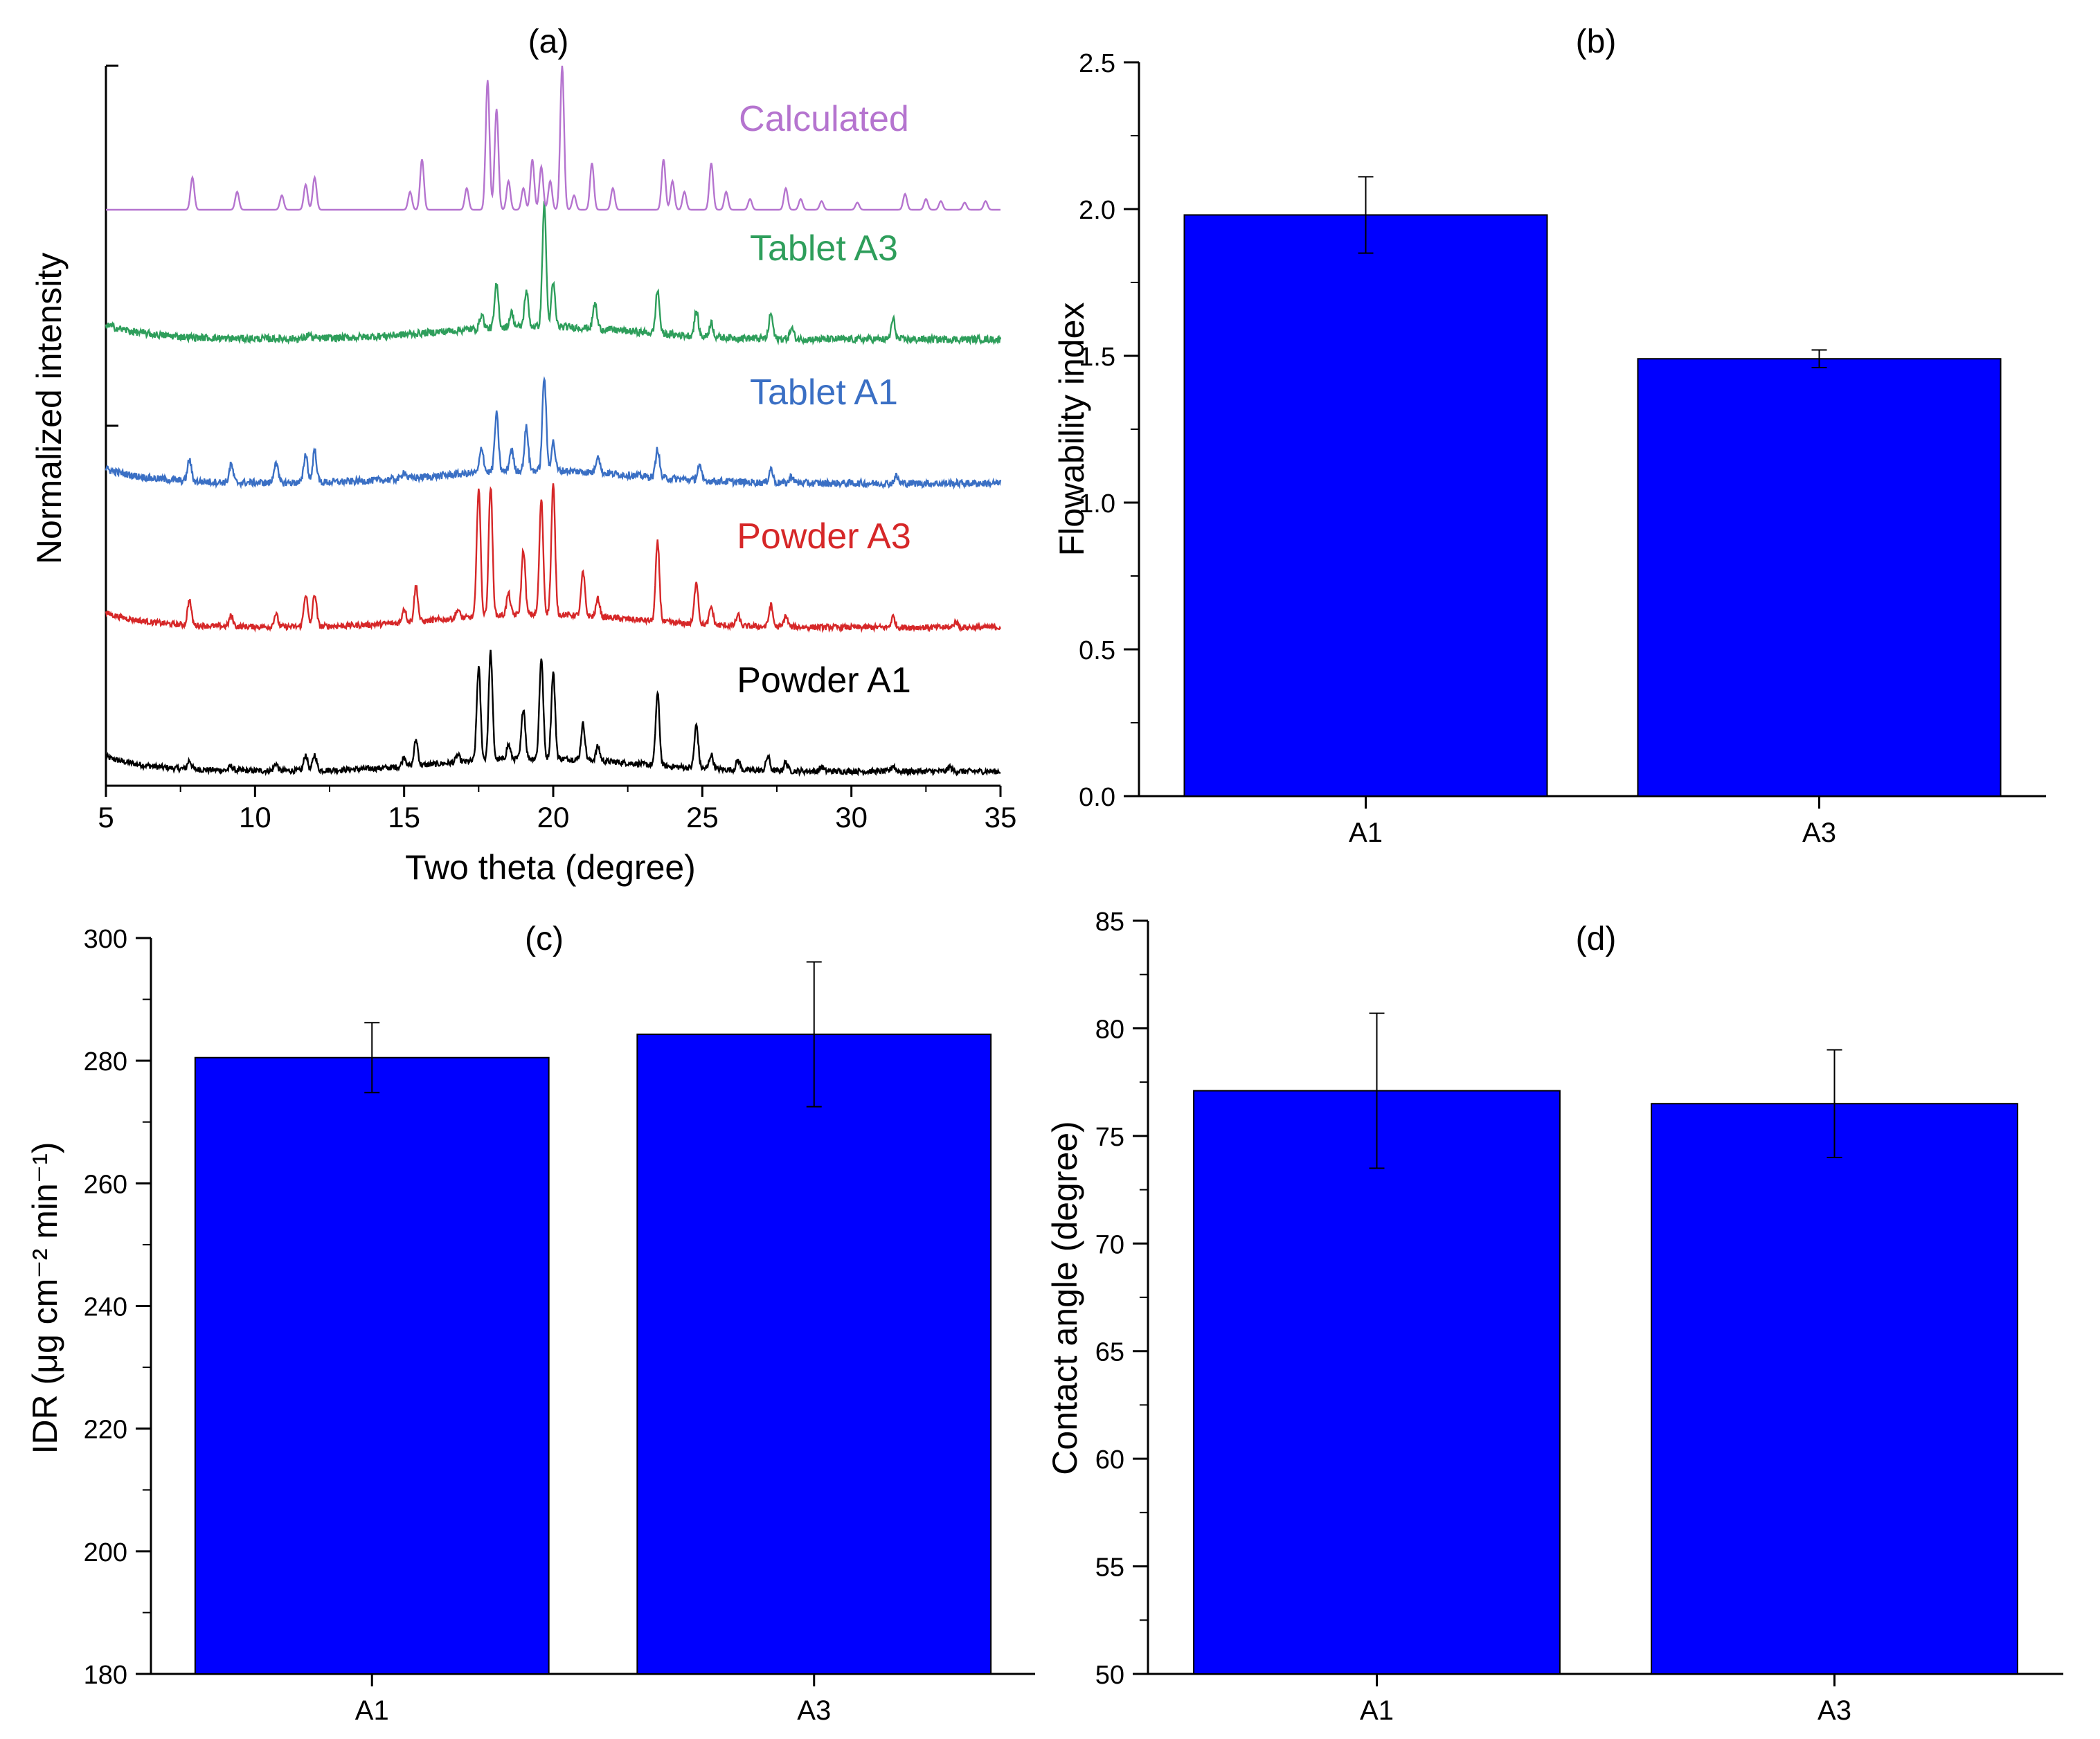  I want to click on y-tick-label: 70, so click(1110, 1245).